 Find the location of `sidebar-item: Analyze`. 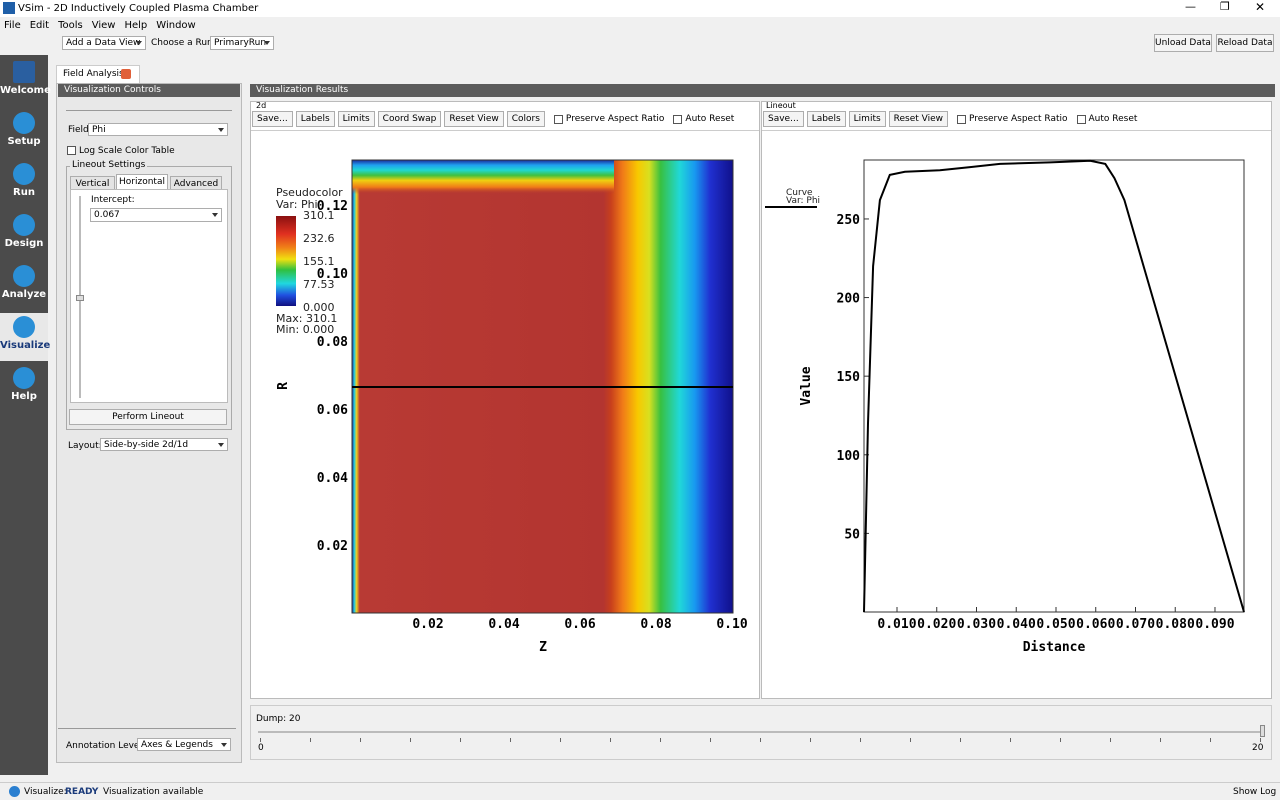

sidebar-item: Analyze is located at coordinates (24, 286).